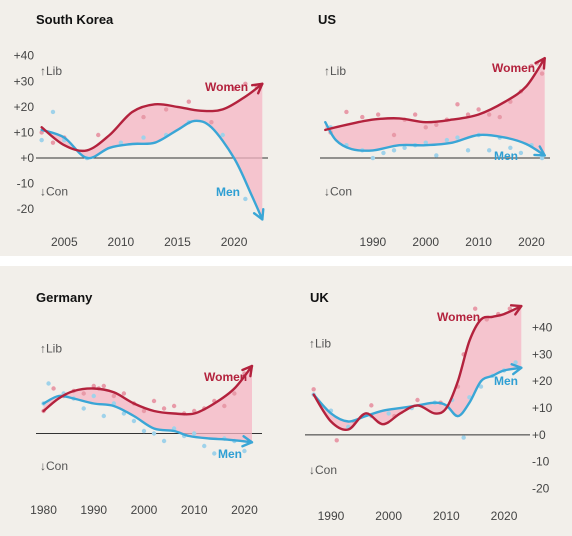 The height and width of the screenshot is (536, 572). I want to click on chart-title: Germany, so click(64, 297).